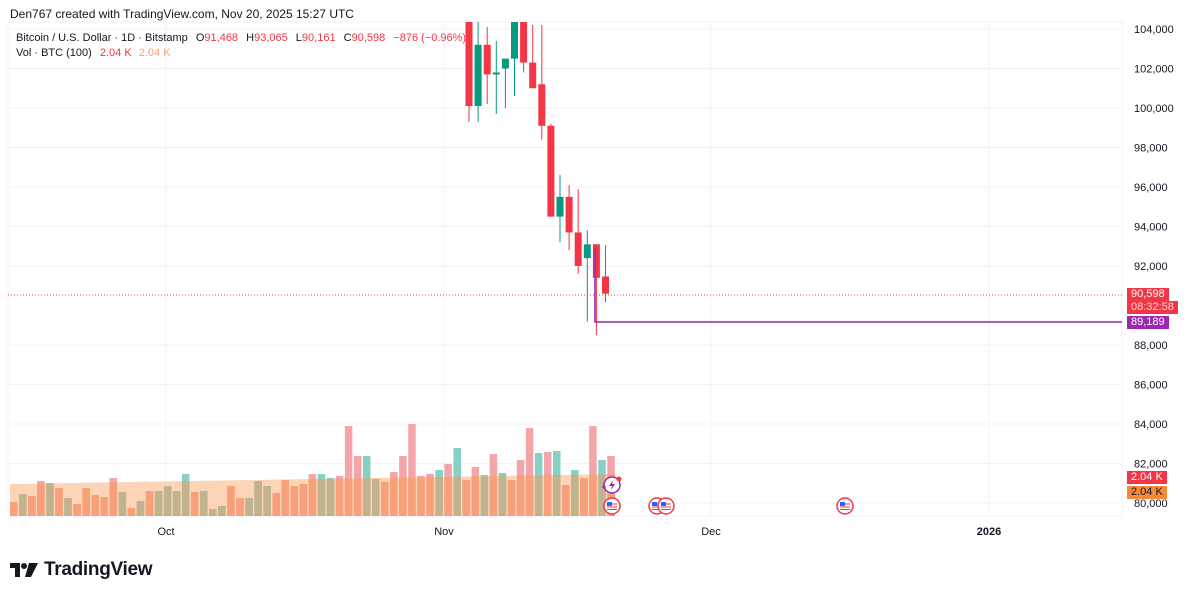 The image size is (1200, 596). Describe the element at coordinates (444, 532) in the screenshot. I see `time-axis-label: Nov` at that location.